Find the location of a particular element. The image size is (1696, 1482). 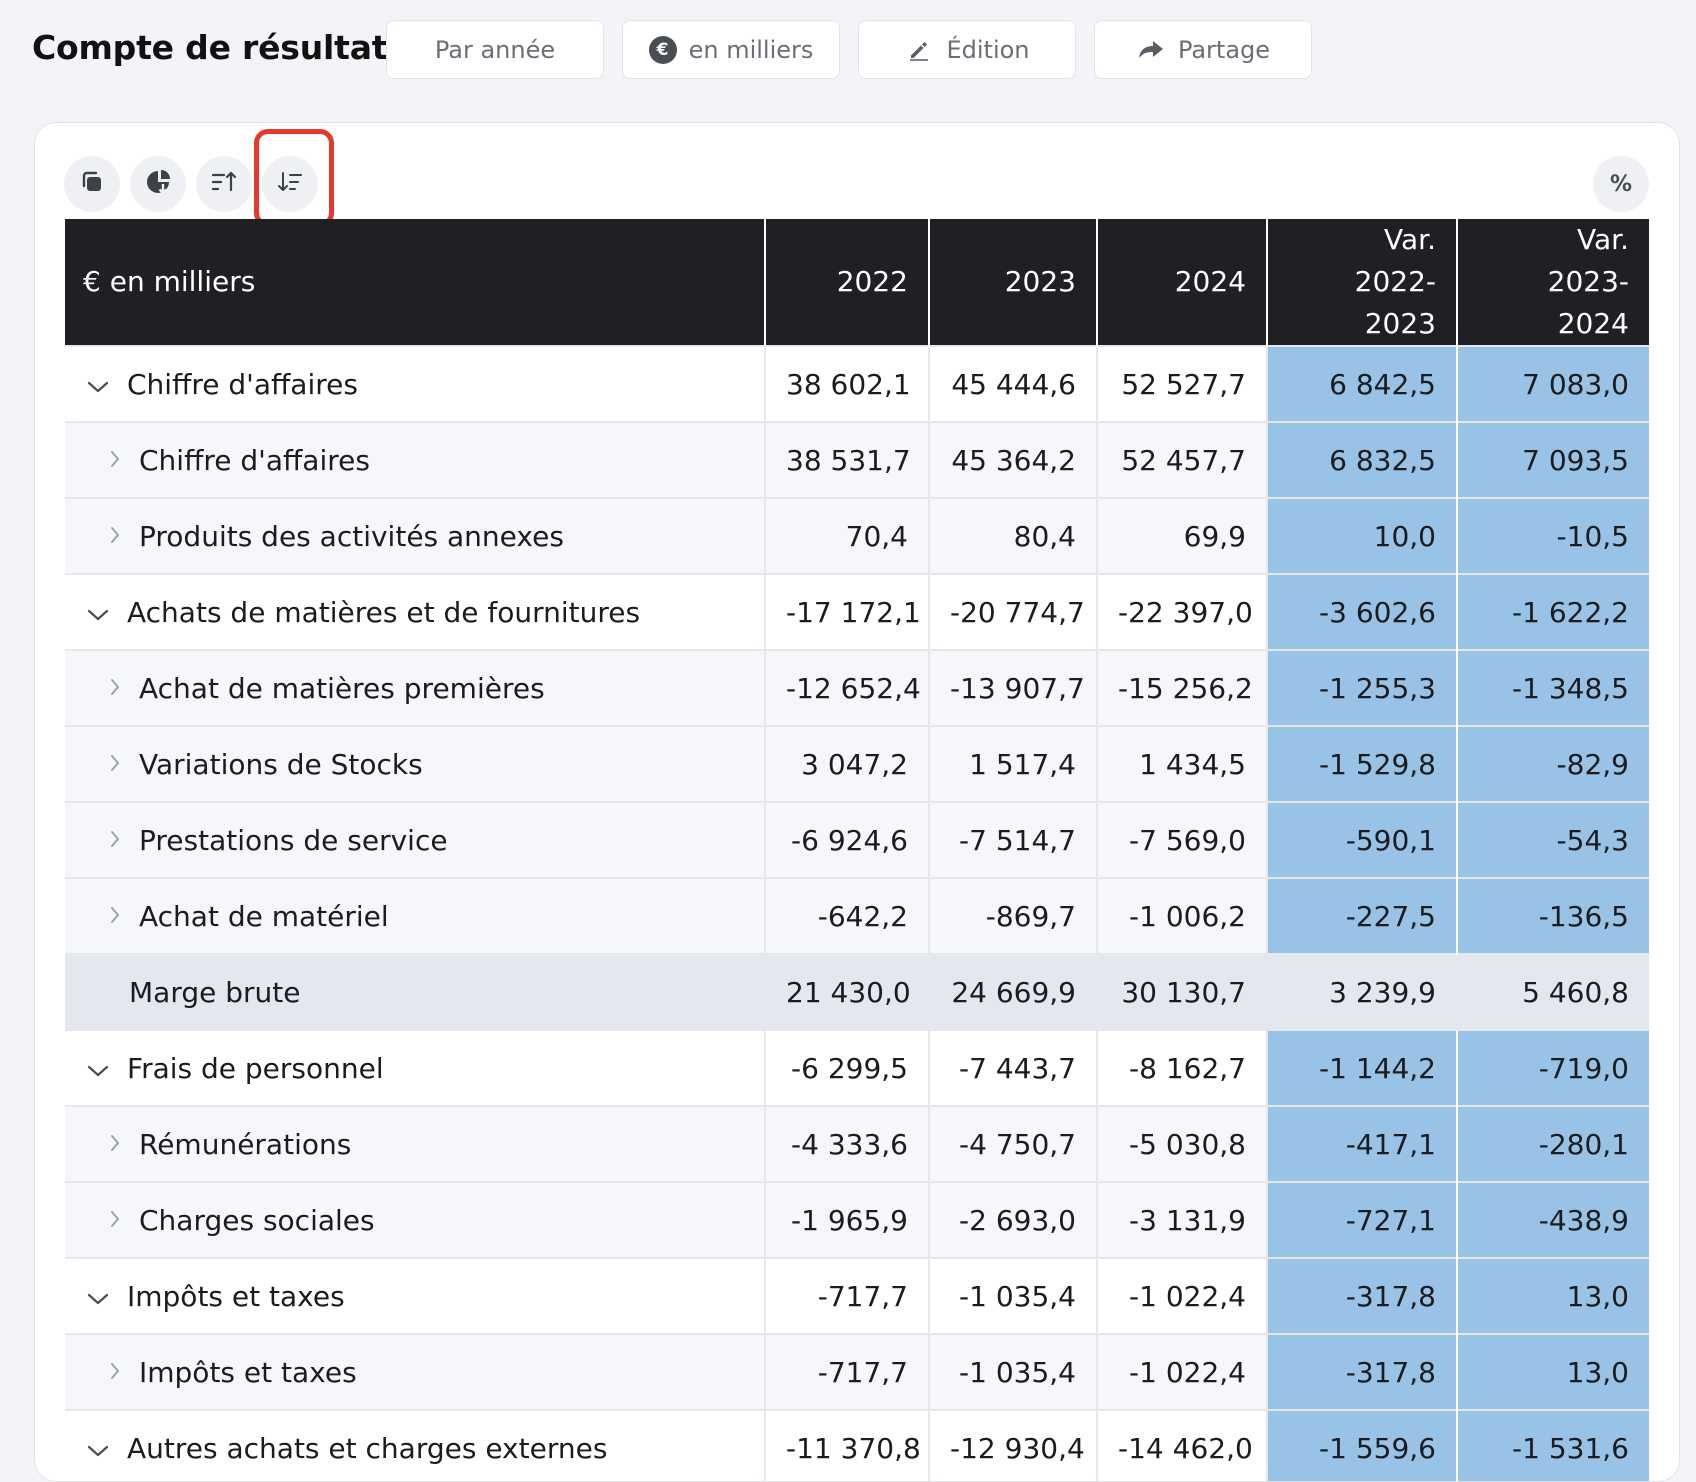

row-label: Prestations de service is located at coordinates (293, 840).